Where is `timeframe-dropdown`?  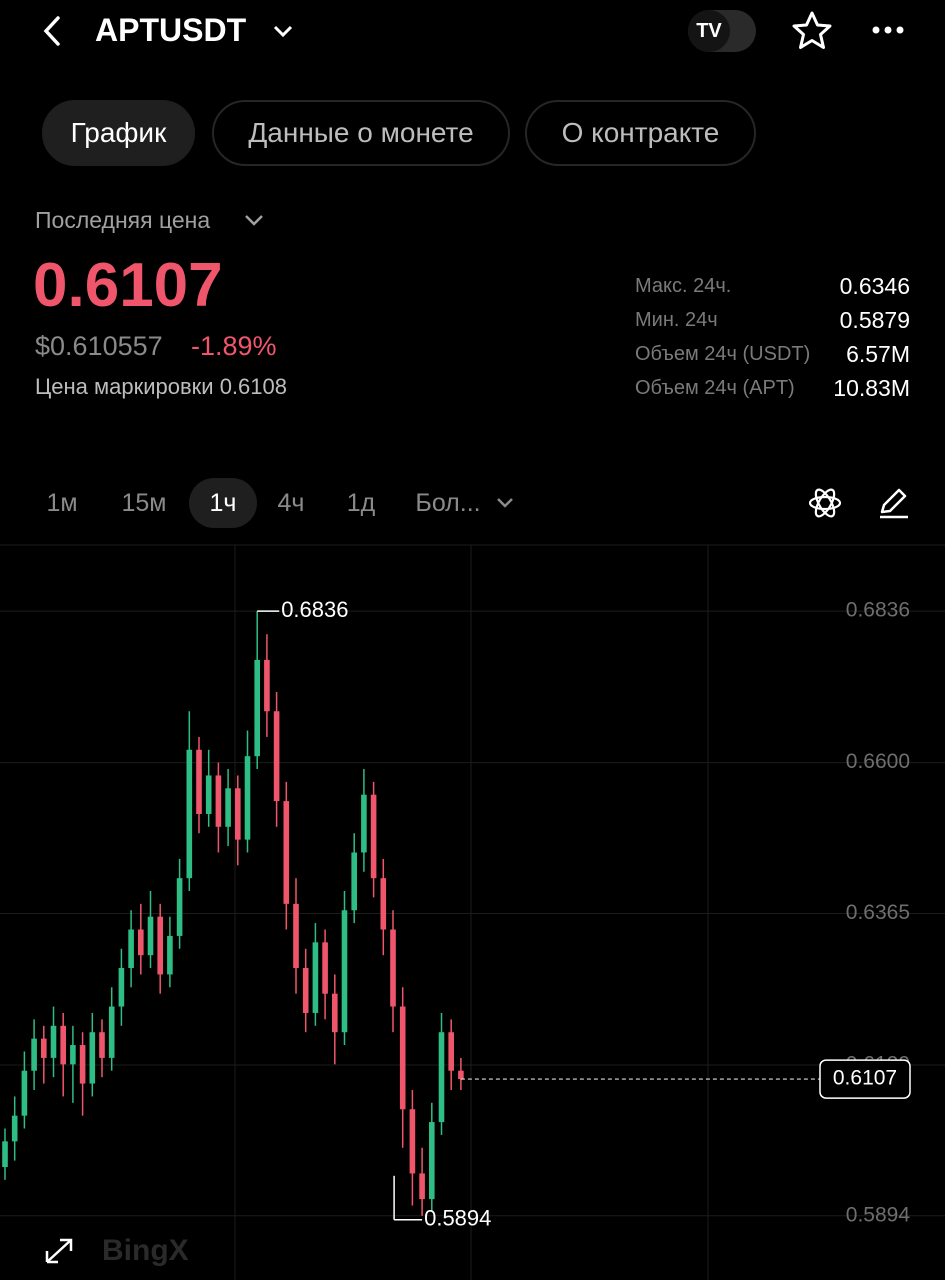 timeframe-dropdown is located at coordinates (505, 502).